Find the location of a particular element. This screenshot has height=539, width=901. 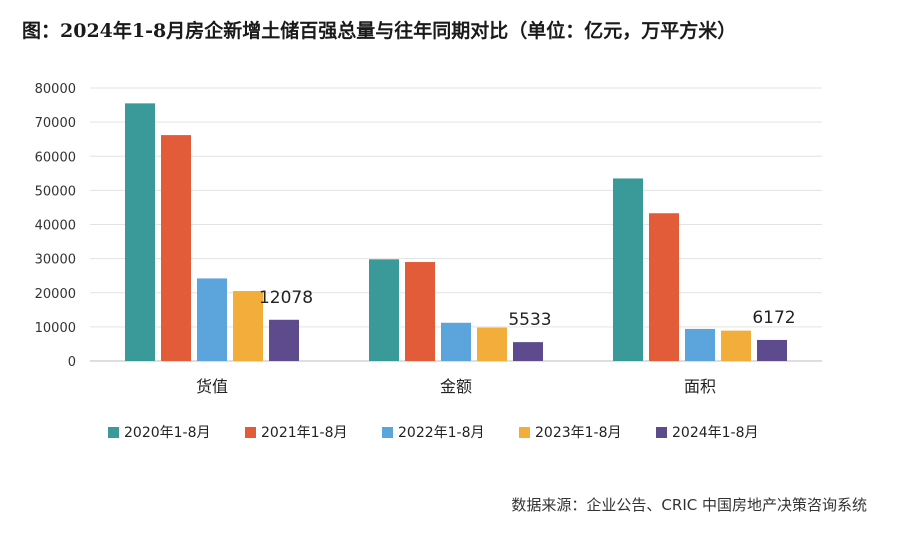

chart-title: 图：2024年1-8月房企新增土储百强总量与往年同期对比（单位：亿元，万平方米） is located at coordinates (379, 31).